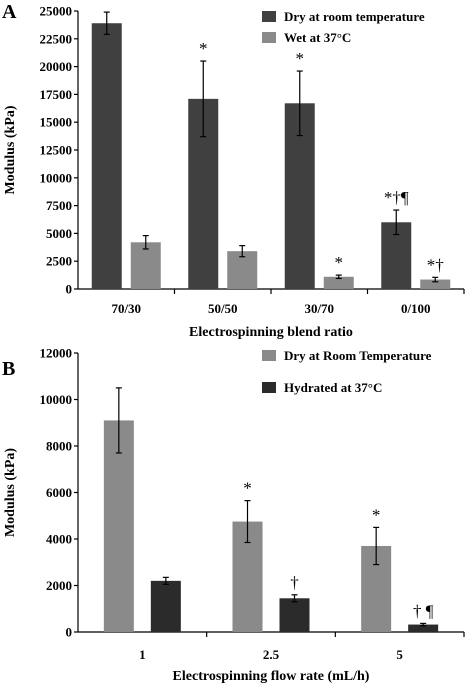 This screenshot has width=474, height=687. Describe the element at coordinates (333, 387) in the screenshot. I see `legend-label: Hydrated at 37°C` at that location.